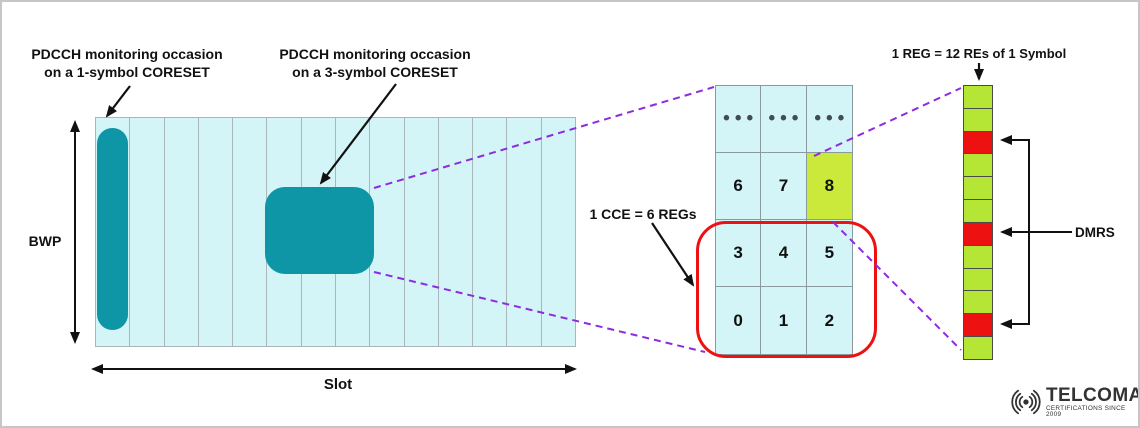 The height and width of the screenshot is (428, 1140). Describe the element at coordinates (739, 186) in the screenshot. I see `reg-cell-6: 6` at that location.